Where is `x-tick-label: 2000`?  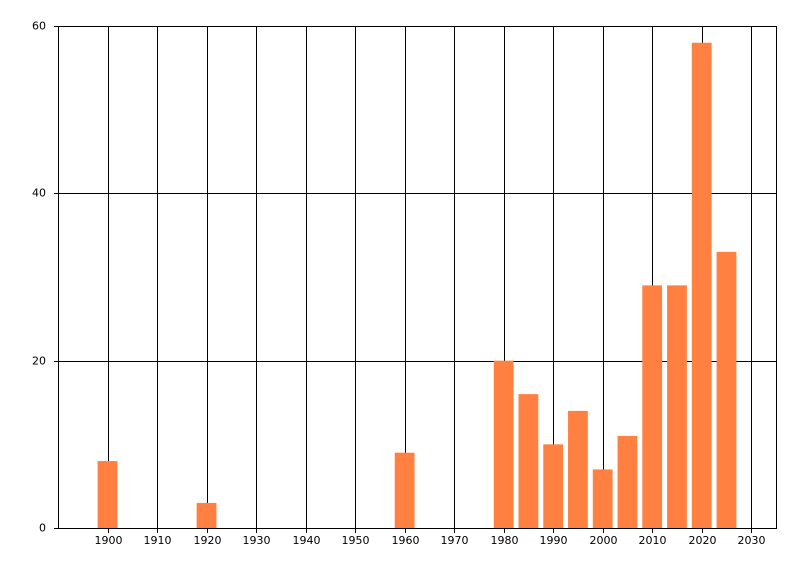 x-tick-label: 2000 is located at coordinates (604, 540).